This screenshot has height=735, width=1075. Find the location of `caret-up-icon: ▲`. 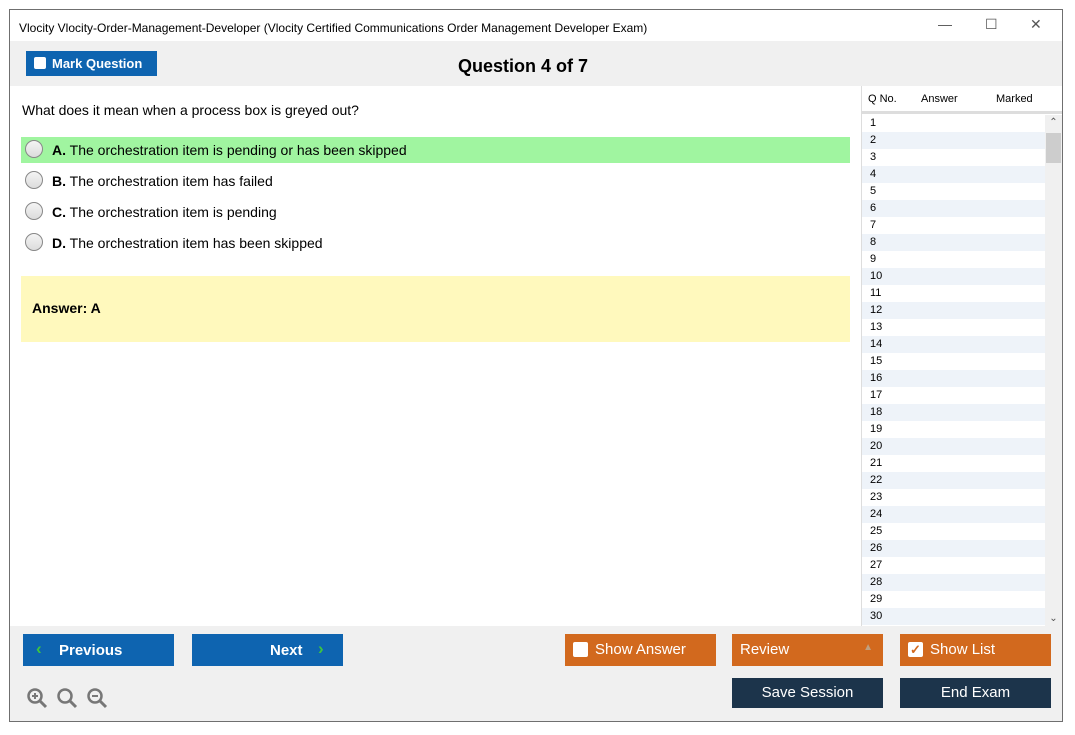

caret-up-icon: ▲ is located at coordinates (868, 647).